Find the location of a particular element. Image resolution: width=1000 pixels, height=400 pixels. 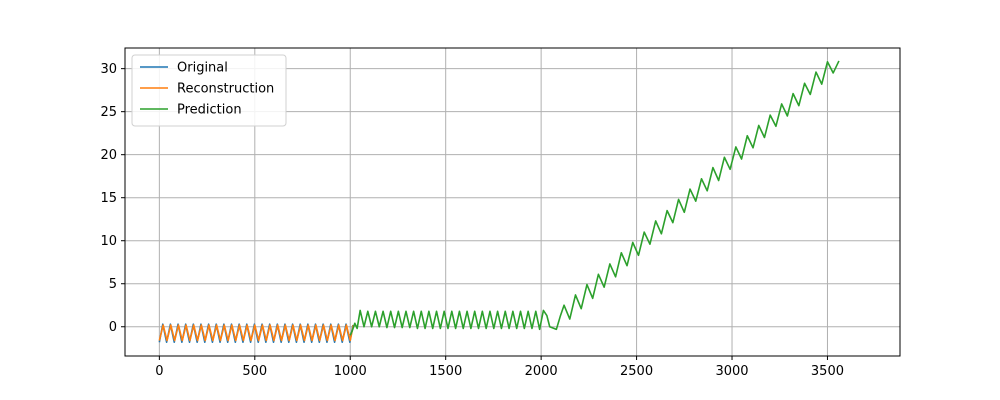

legend-label-prediction: Prediction is located at coordinates (209, 110).